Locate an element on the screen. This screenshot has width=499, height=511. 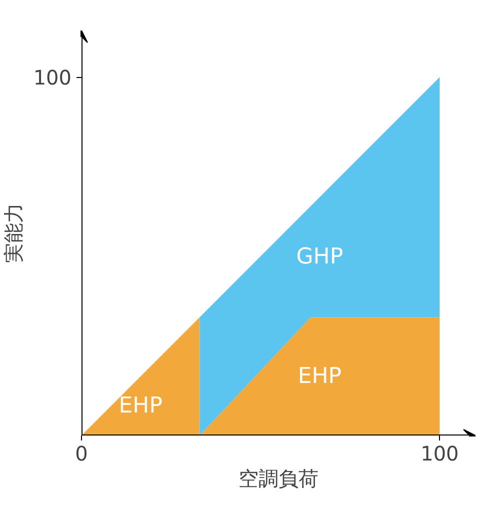
text: EHP is located at coordinates (320, 376).